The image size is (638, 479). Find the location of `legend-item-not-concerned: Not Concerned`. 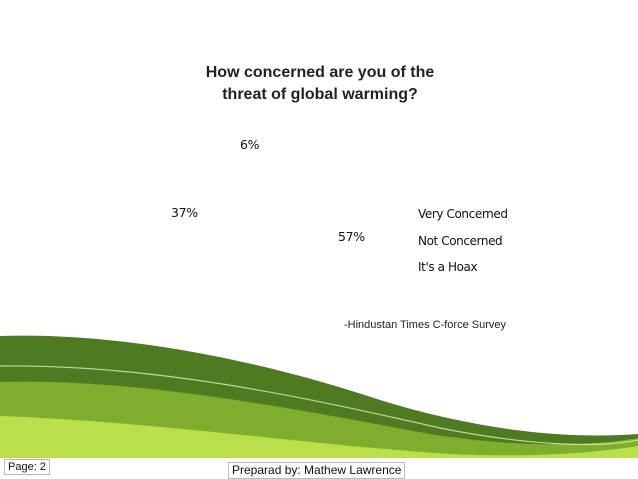

legend-item-not-concerned: Not Concerned is located at coordinates (460, 241).